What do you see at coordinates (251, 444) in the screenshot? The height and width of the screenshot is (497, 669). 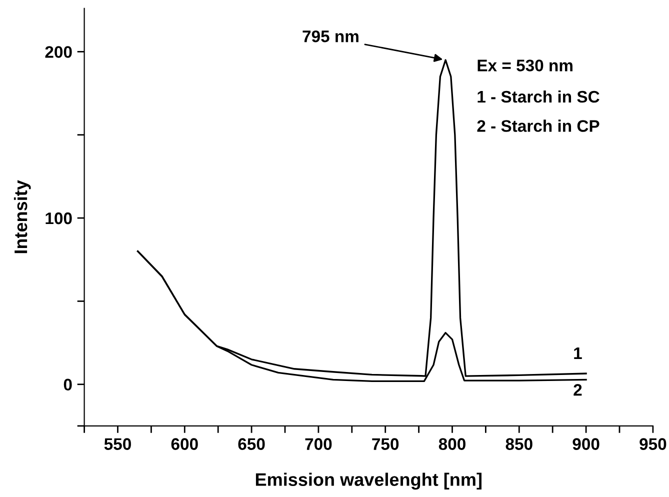 I see `x-tick-label: 650` at bounding box center [251, 444].